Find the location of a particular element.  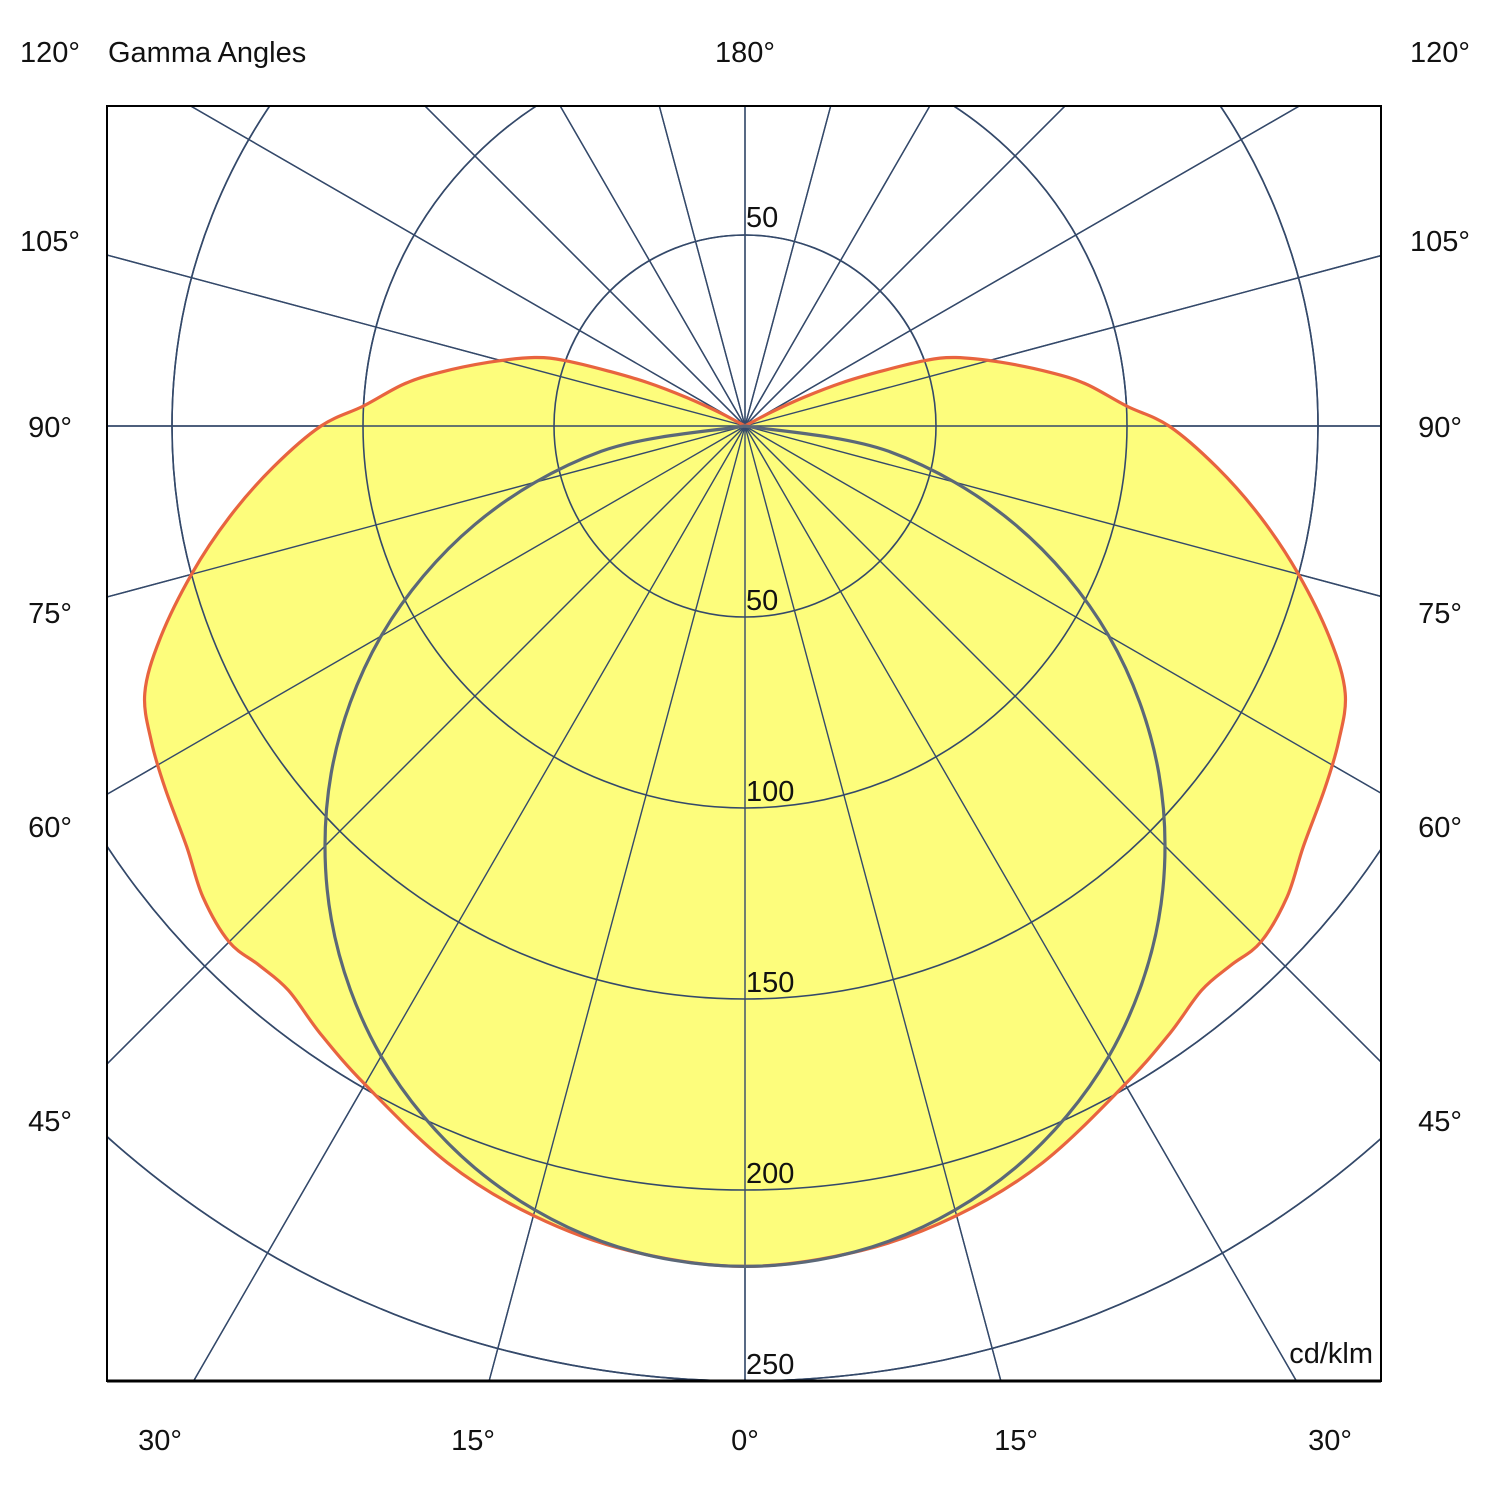

radial-label: 150 is located at coordinates (770, 983).